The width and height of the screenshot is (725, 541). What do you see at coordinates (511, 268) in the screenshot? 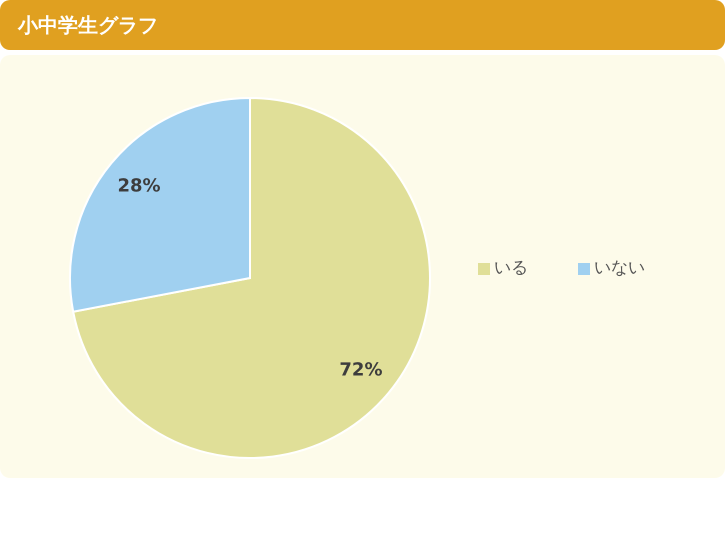
I see `legend-label: いる` at bounding box center [511, 268].